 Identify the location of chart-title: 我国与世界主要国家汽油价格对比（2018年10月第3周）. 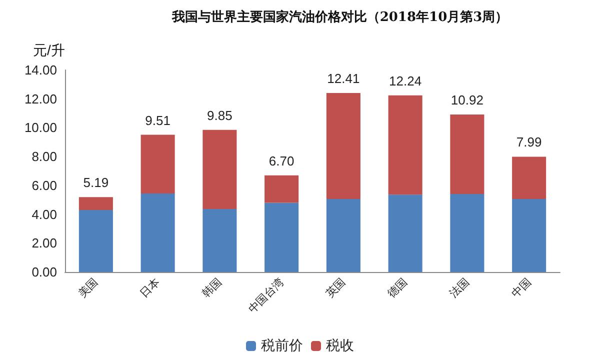
(339, 17).